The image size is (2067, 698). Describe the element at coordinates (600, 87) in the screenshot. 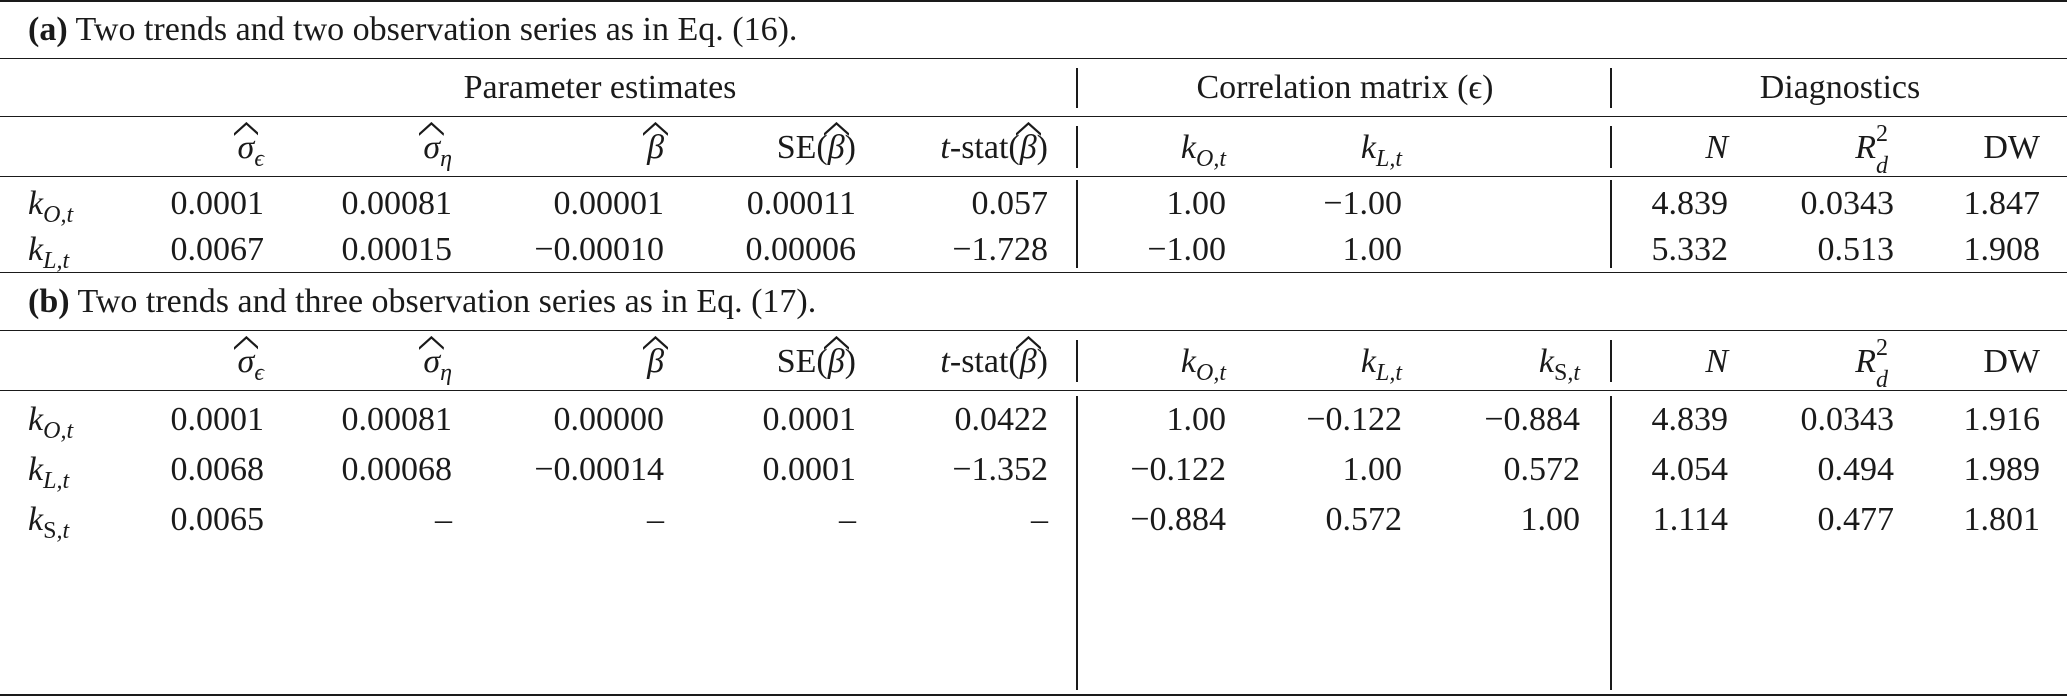

I see `group-header-parameter-estimates: Parameter estimates` at that location.